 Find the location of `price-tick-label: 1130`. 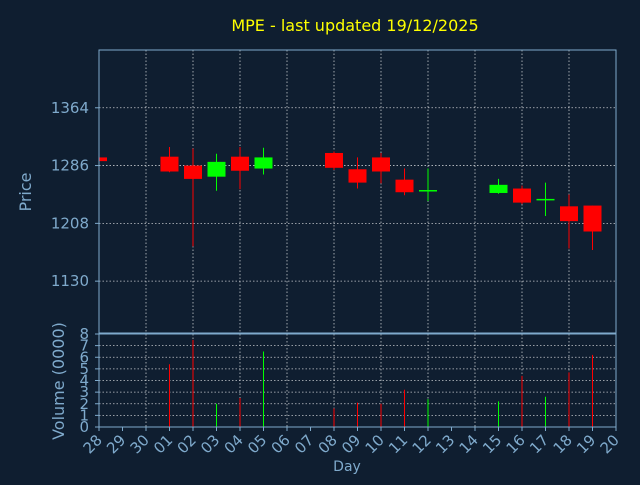

price-tick-label: 1130 is located at coordinates (70, 281).